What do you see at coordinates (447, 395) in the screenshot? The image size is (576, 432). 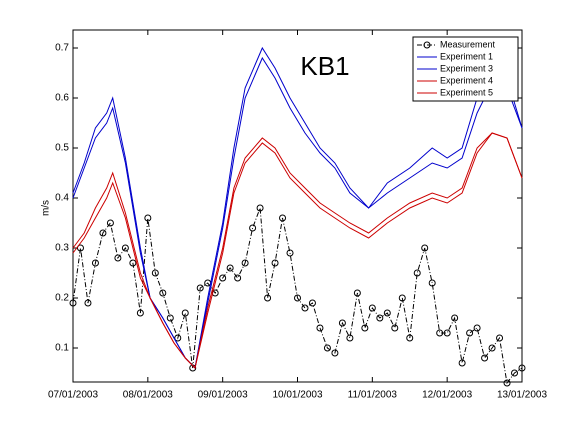 I see `x-tick-label: 12/01/2003` at bounding box center [447, 395].